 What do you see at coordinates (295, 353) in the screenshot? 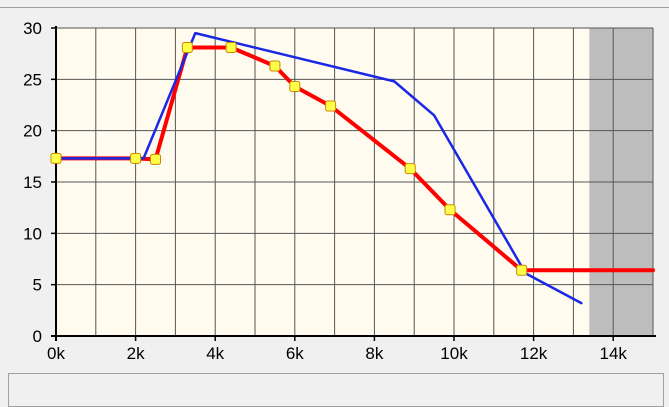
I see `x-tick-label: 6k` at bounding box center [295, 353].